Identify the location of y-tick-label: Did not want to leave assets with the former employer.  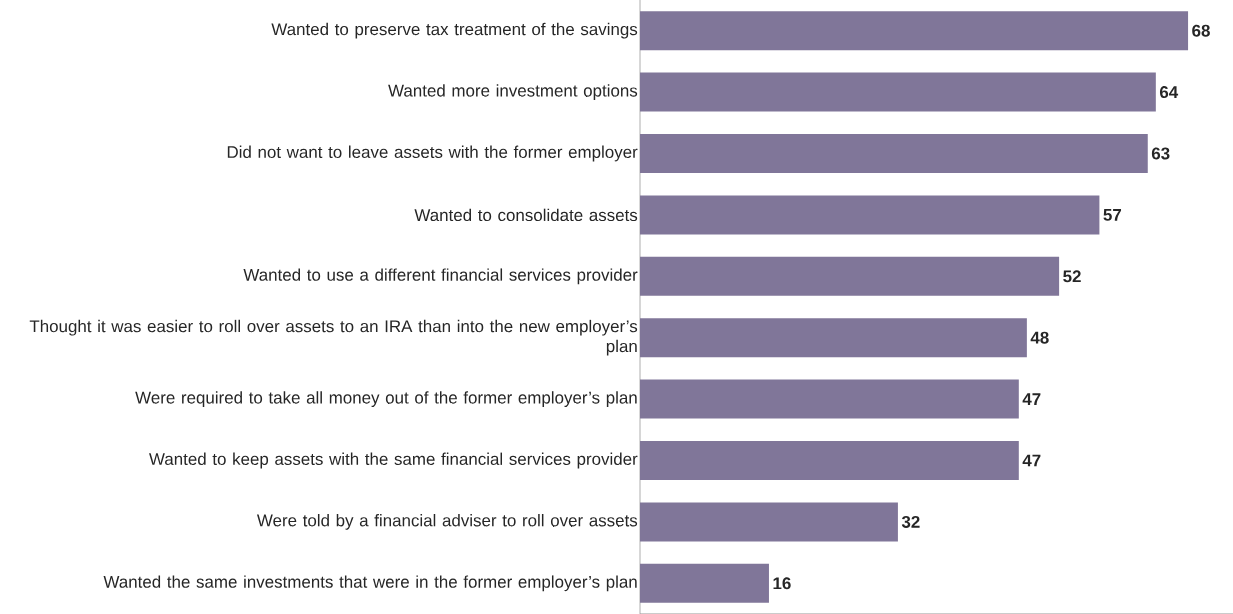
(432, 153).